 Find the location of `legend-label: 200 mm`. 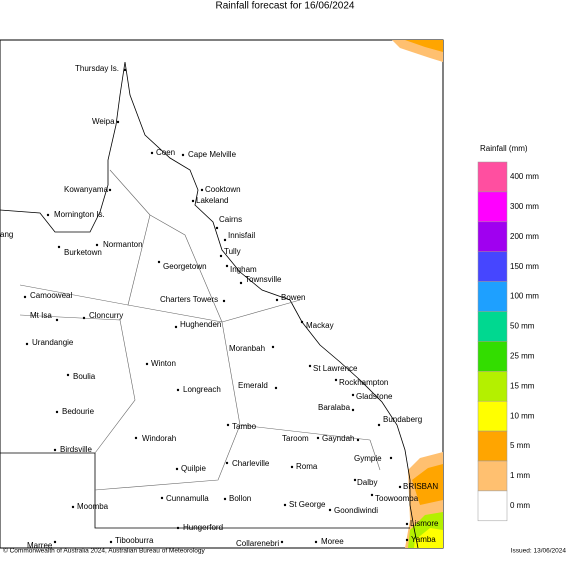

legend-label: 200 mm is located at coordinates (524, 236).